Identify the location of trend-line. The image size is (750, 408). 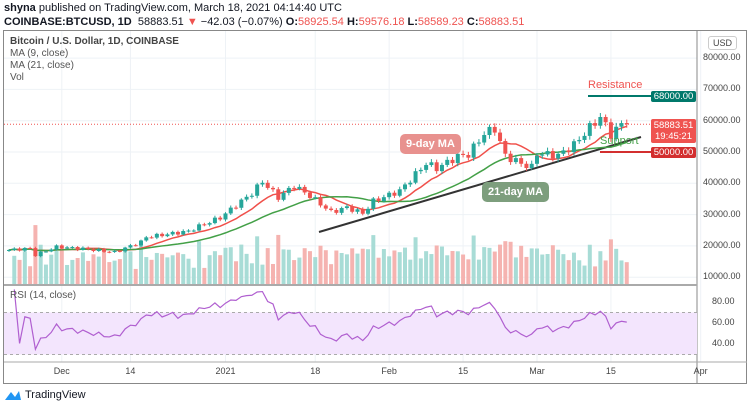
(480, 184).